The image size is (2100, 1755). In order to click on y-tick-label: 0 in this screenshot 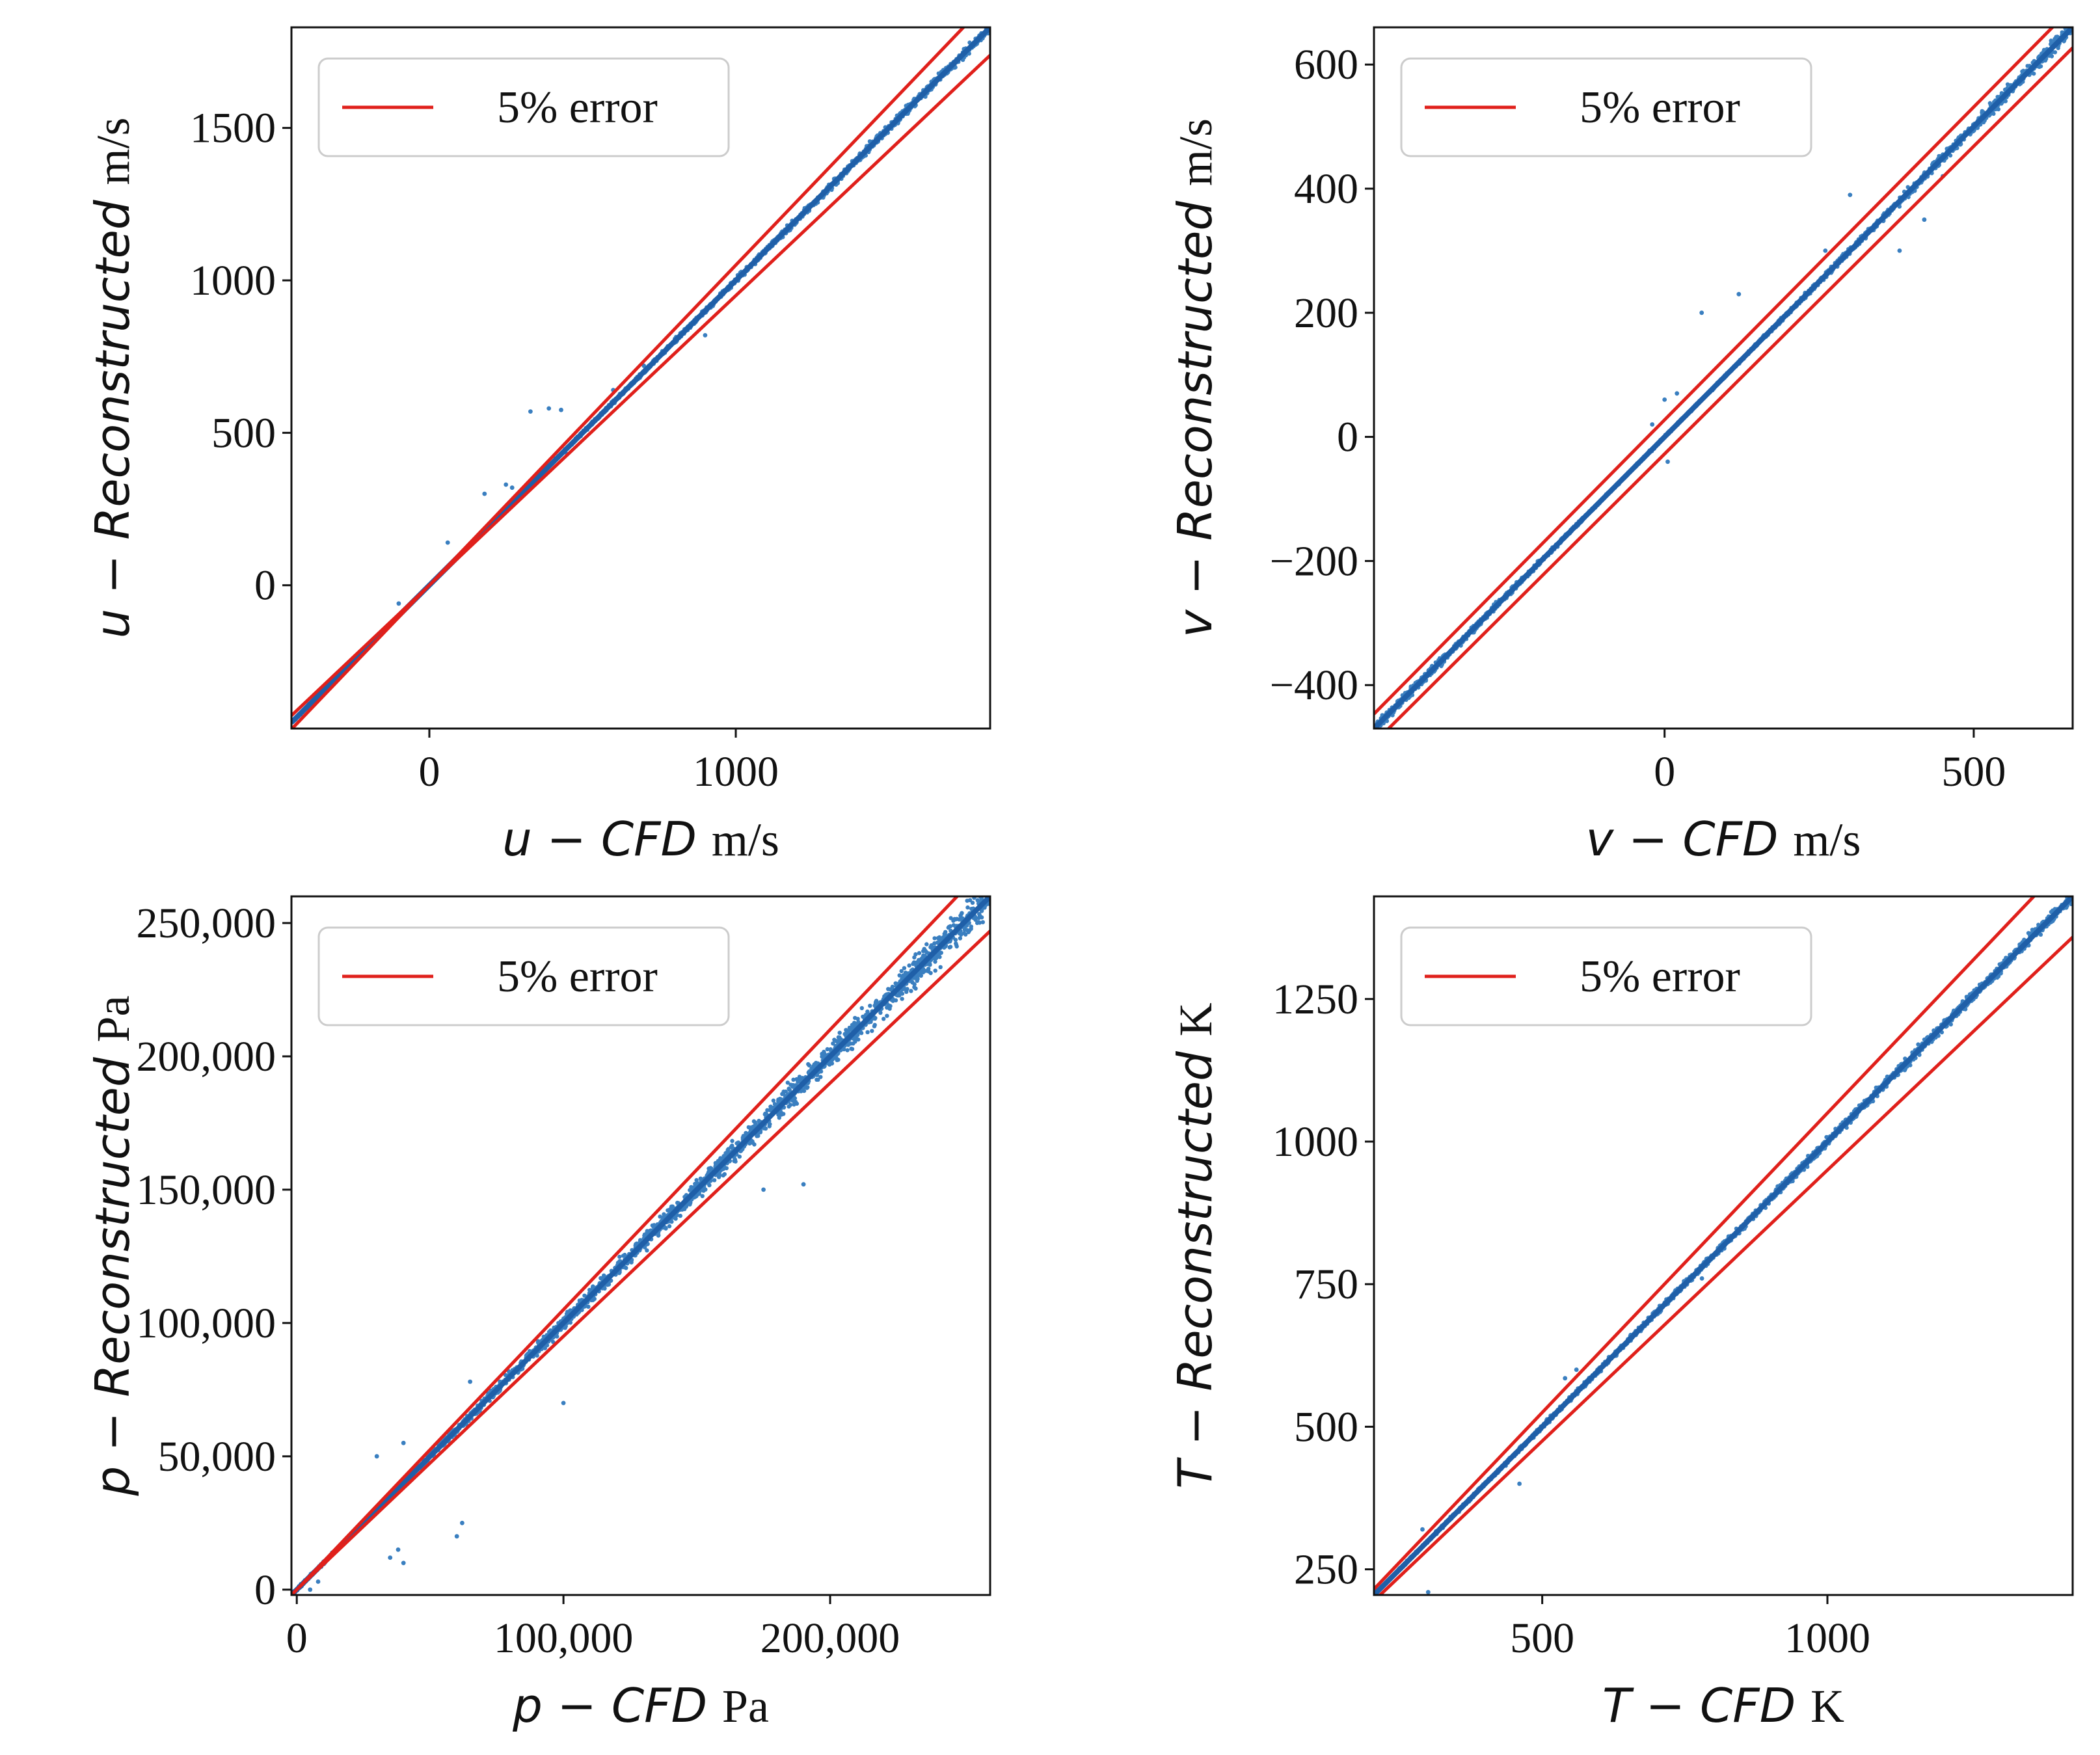, I will do `click(265, 586)`.